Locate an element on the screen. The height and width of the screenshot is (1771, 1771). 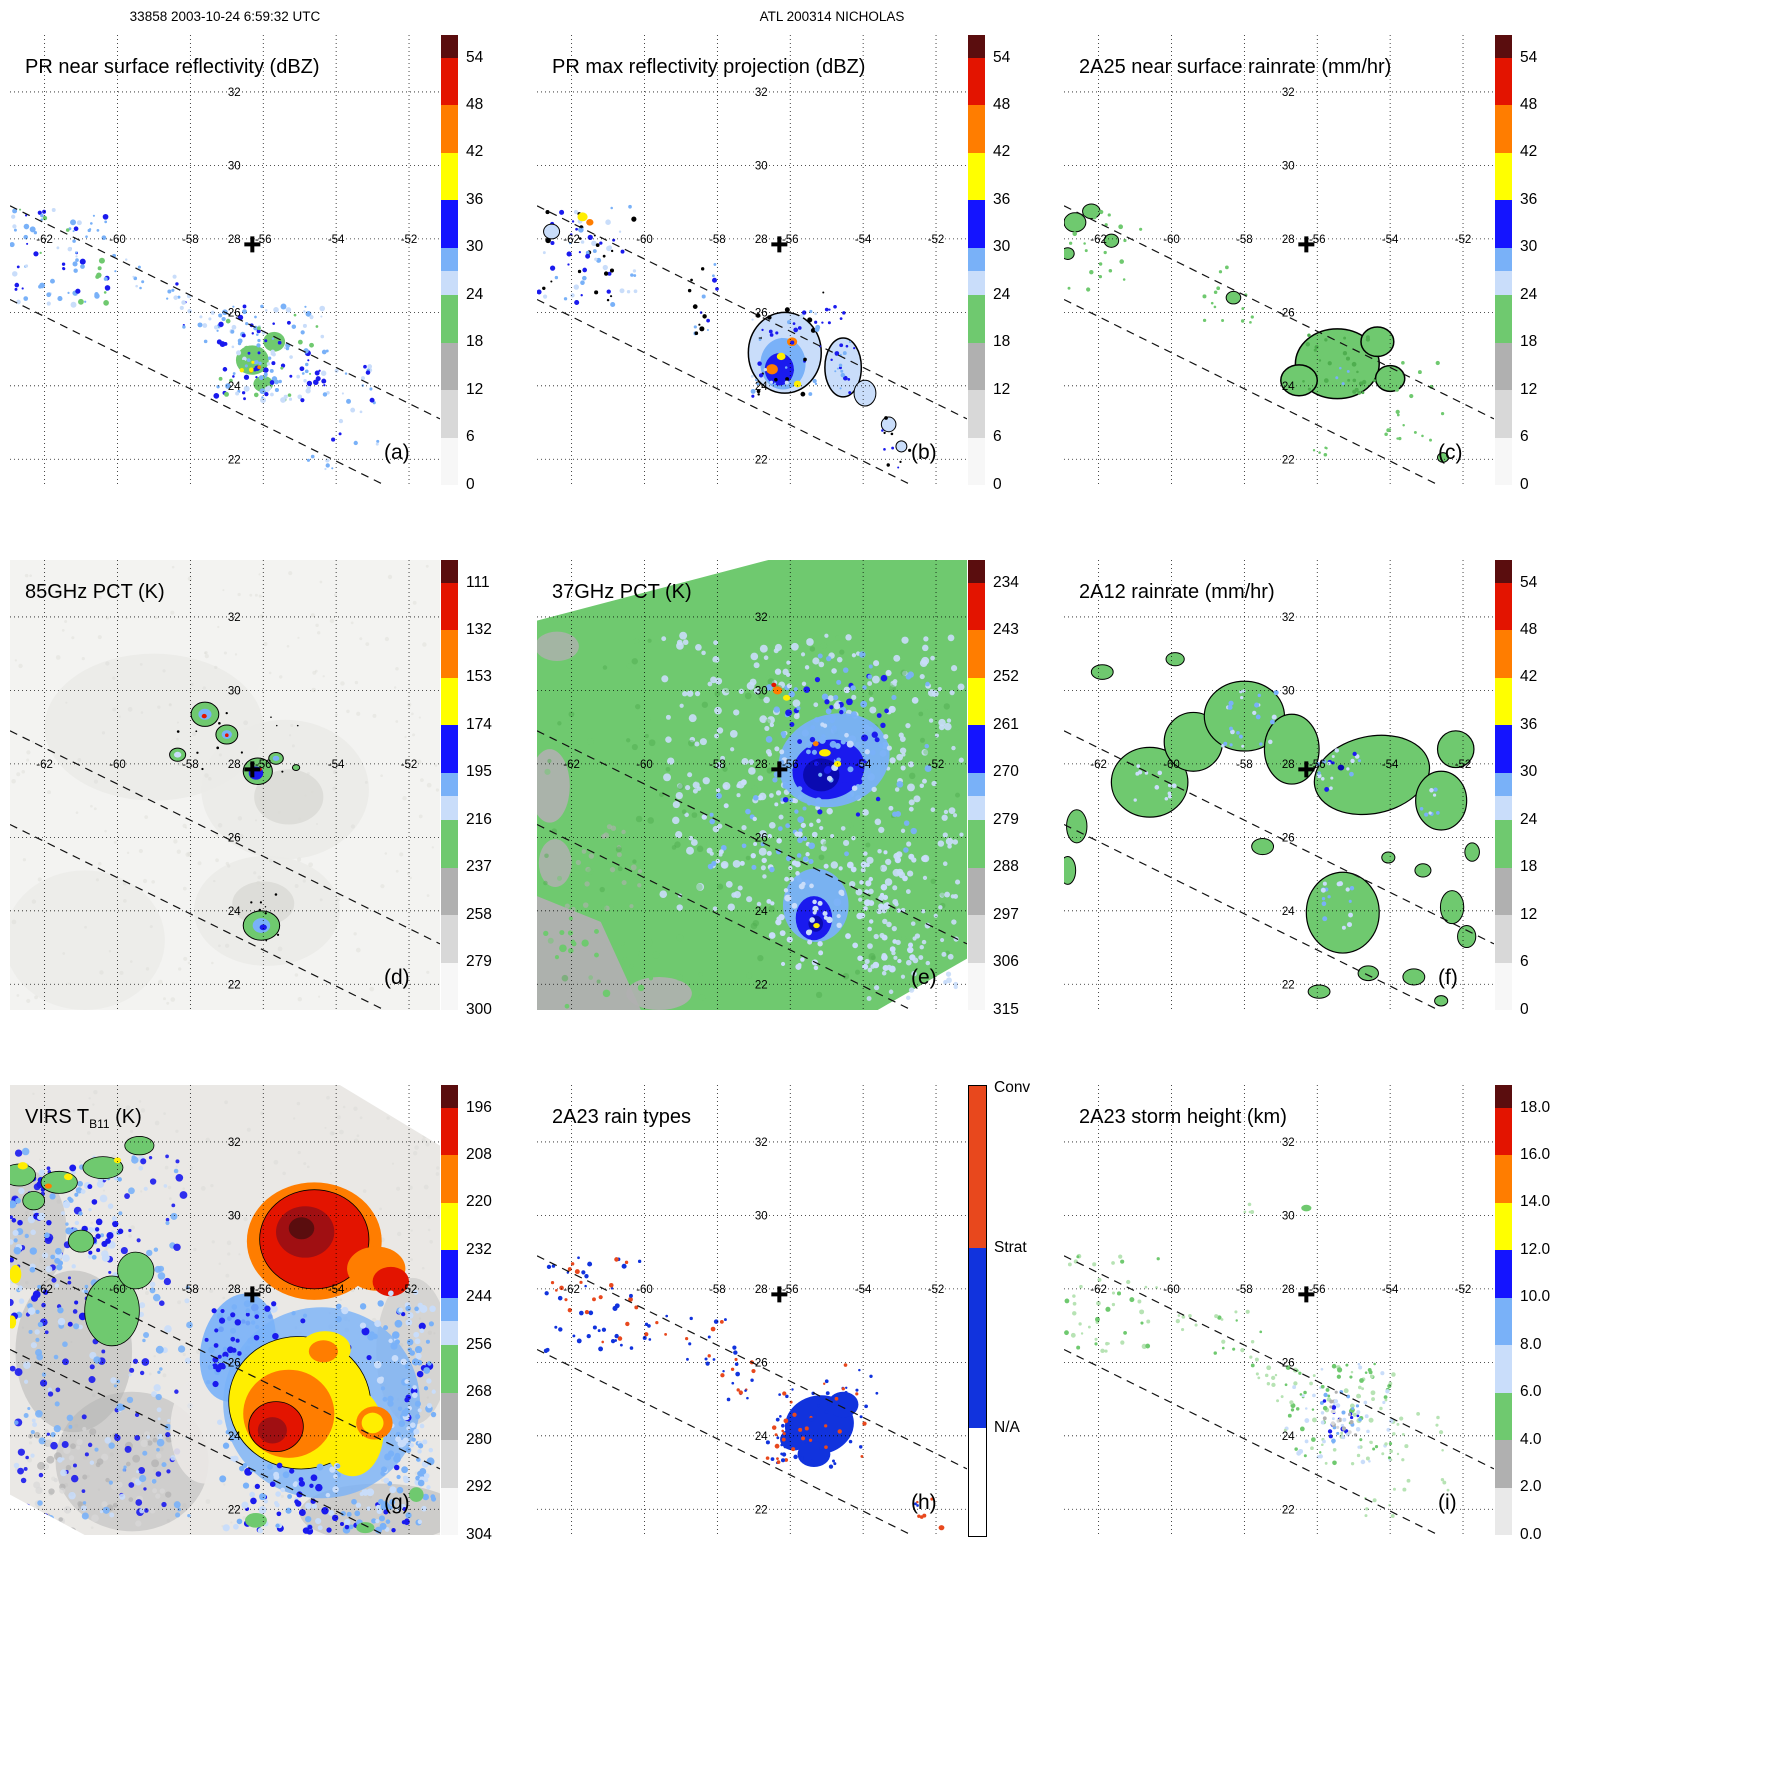
colorbar-tick-label: 292 is located at coordinates (479, 1487).